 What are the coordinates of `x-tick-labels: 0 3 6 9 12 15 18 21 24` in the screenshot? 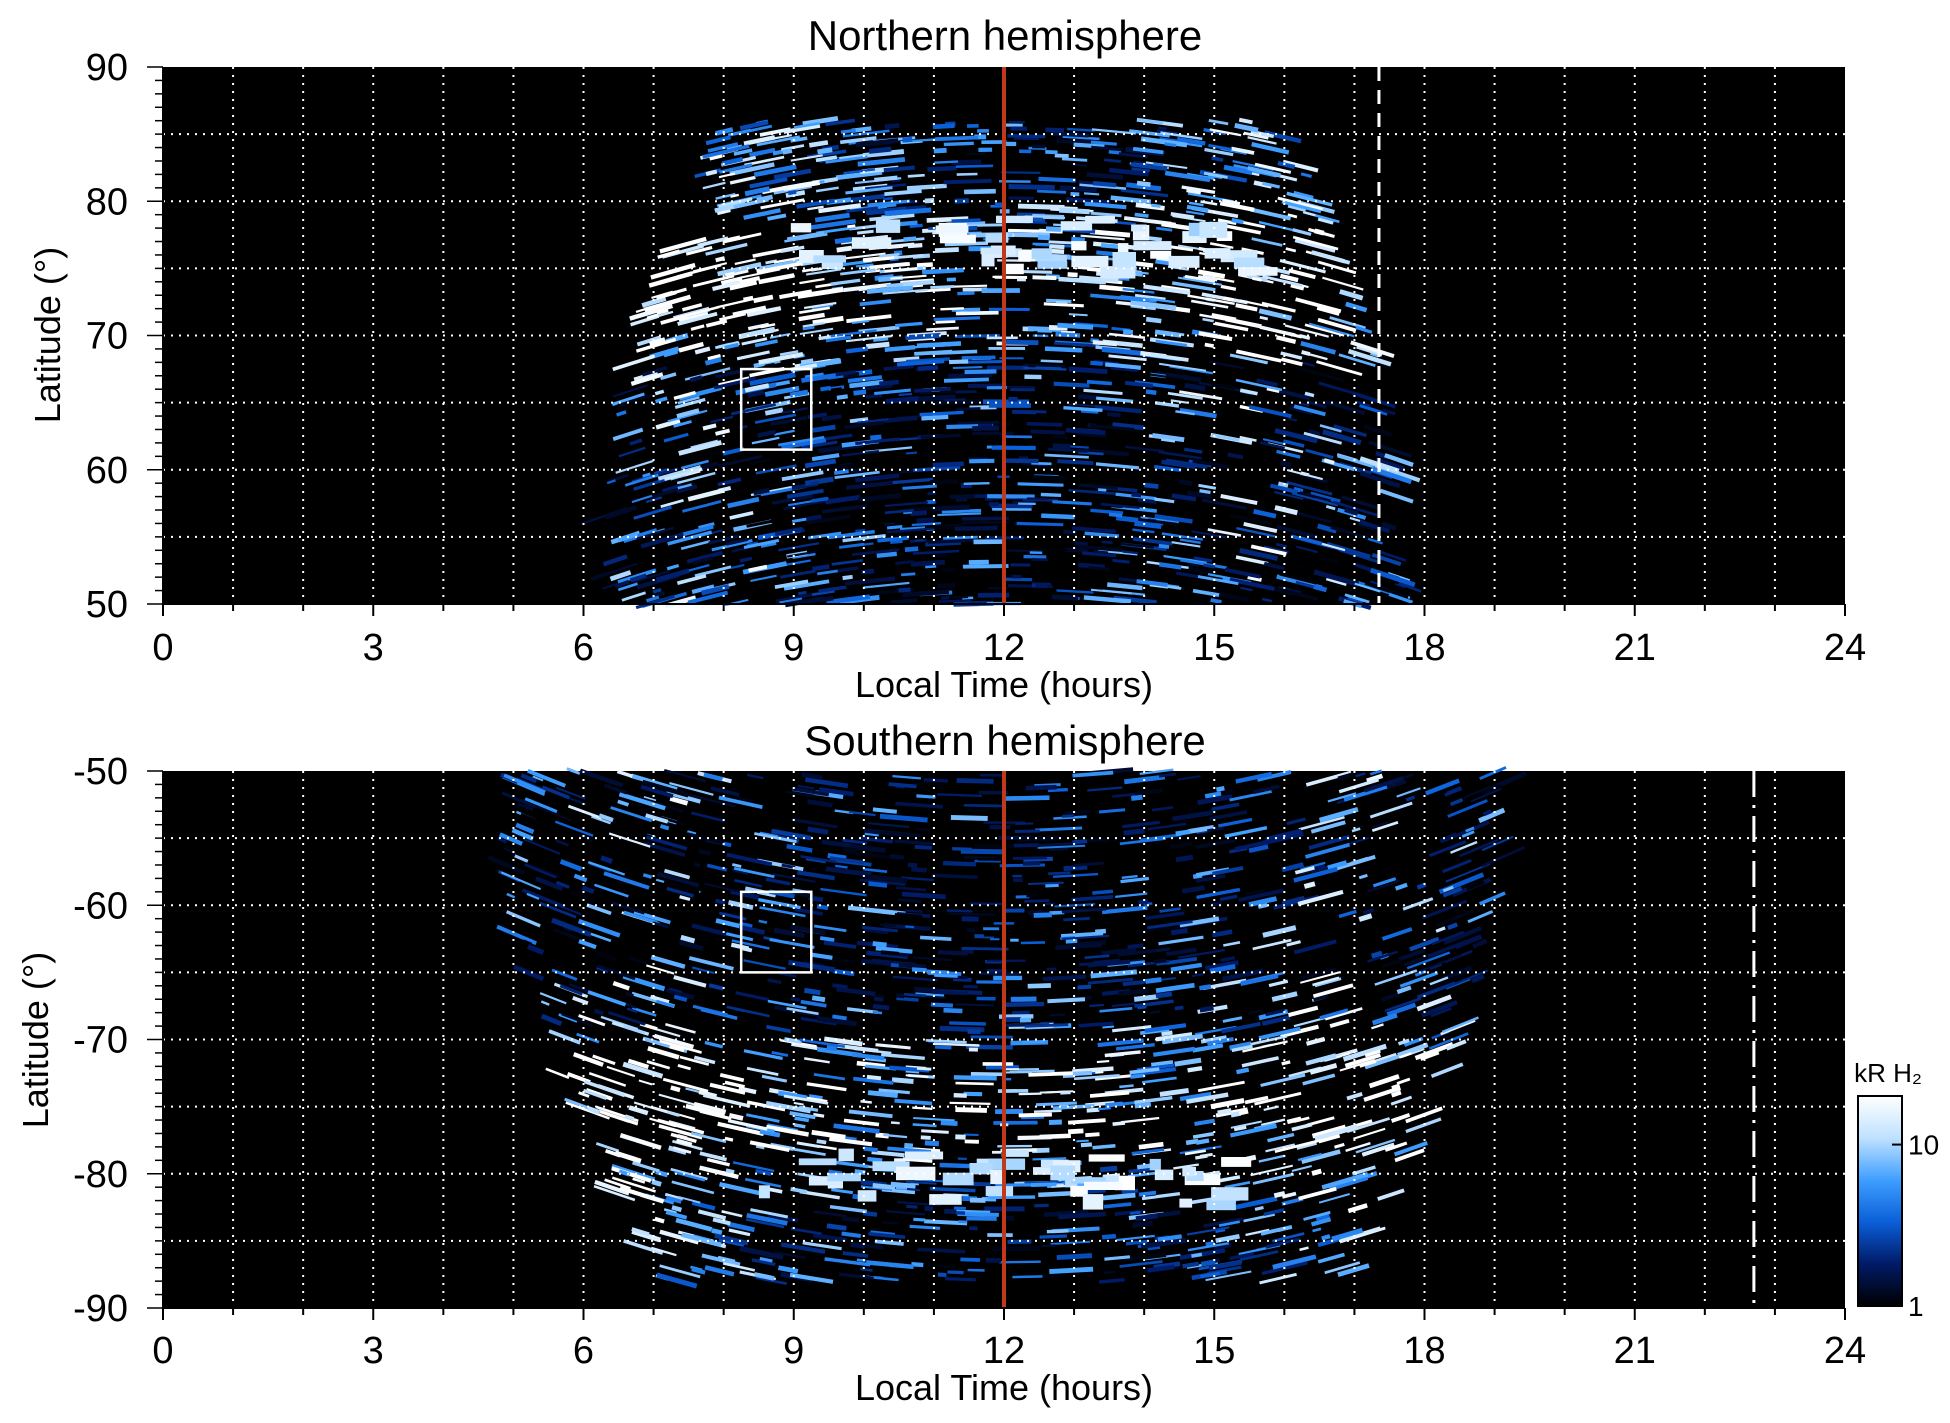 It's located at (1009, 648).